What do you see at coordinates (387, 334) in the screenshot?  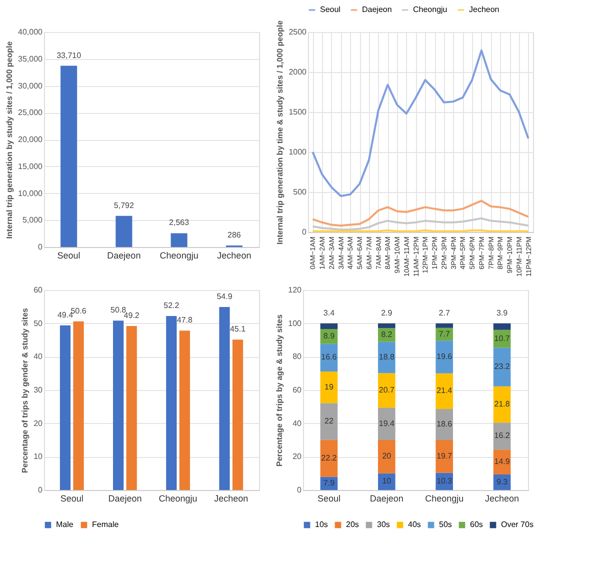 I see `data-label: 8.2` at bounding box center [387, 334].